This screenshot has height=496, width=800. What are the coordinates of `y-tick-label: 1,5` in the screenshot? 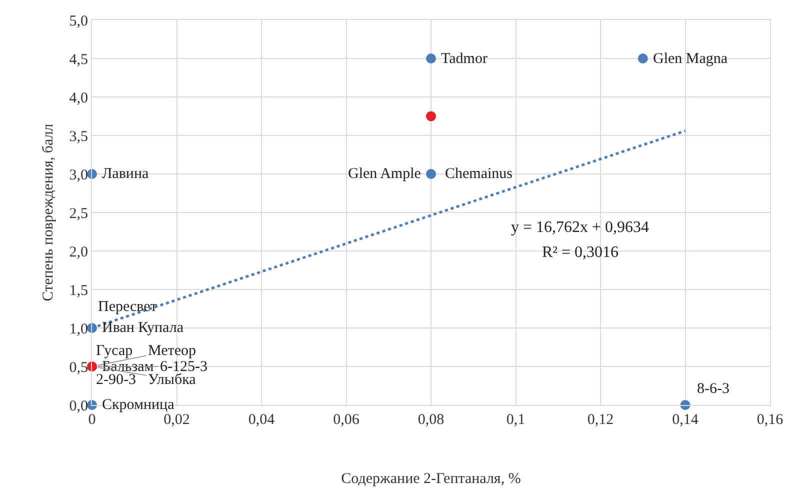 It's located at (78, 290).